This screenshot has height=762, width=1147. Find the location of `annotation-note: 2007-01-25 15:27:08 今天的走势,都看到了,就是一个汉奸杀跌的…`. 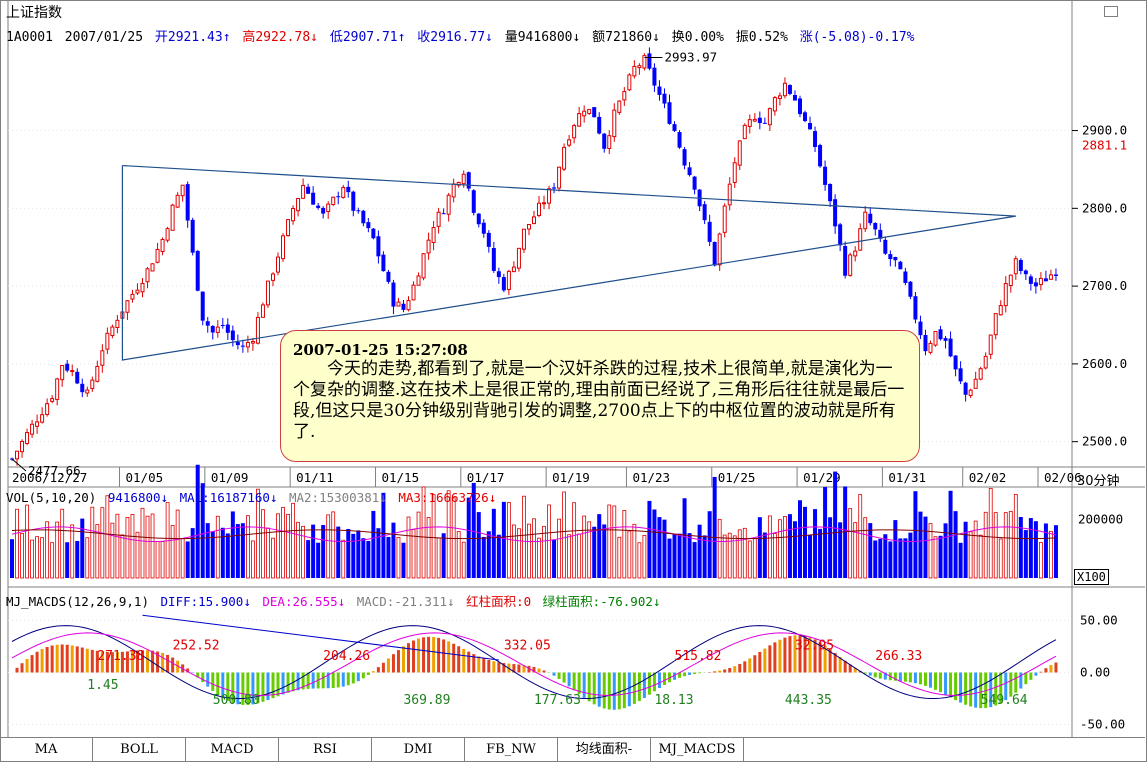

annotation-note: 2007-01-25 15:27:08 今天的走势,都看到了,就是一个汉奸杀跌的… is located at coordinates (600, 396).